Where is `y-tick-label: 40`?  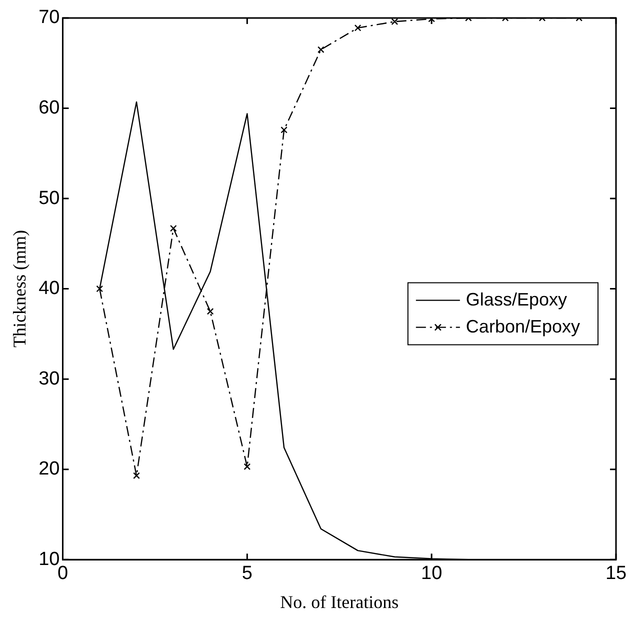
y-tick-label: 40 is located at coordinates (49, 289).